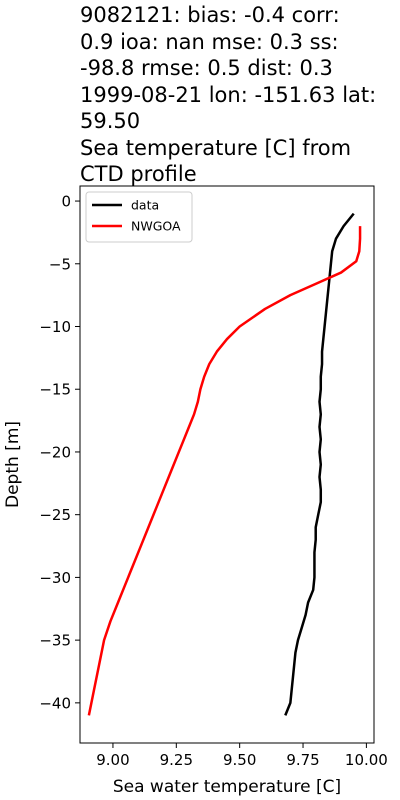 This screenshot has width=400, height=800. What do you see at coordinates (206, 68) in the screenshot?
I see `title-line: -98.8 rmse: 0.5 dist: 0.3` at bounding box center [206, 68].